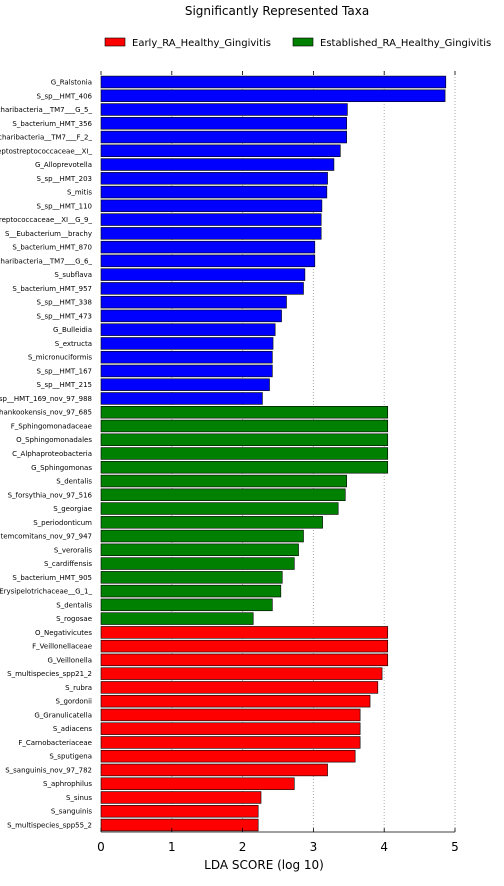 The height and width of the screenshot is (886, 504). What do you see at coordinates (46, 138) in the screenshot?
I see `category-label: charibacteria__TM7___F_2_` at bounding box center [46, 138].